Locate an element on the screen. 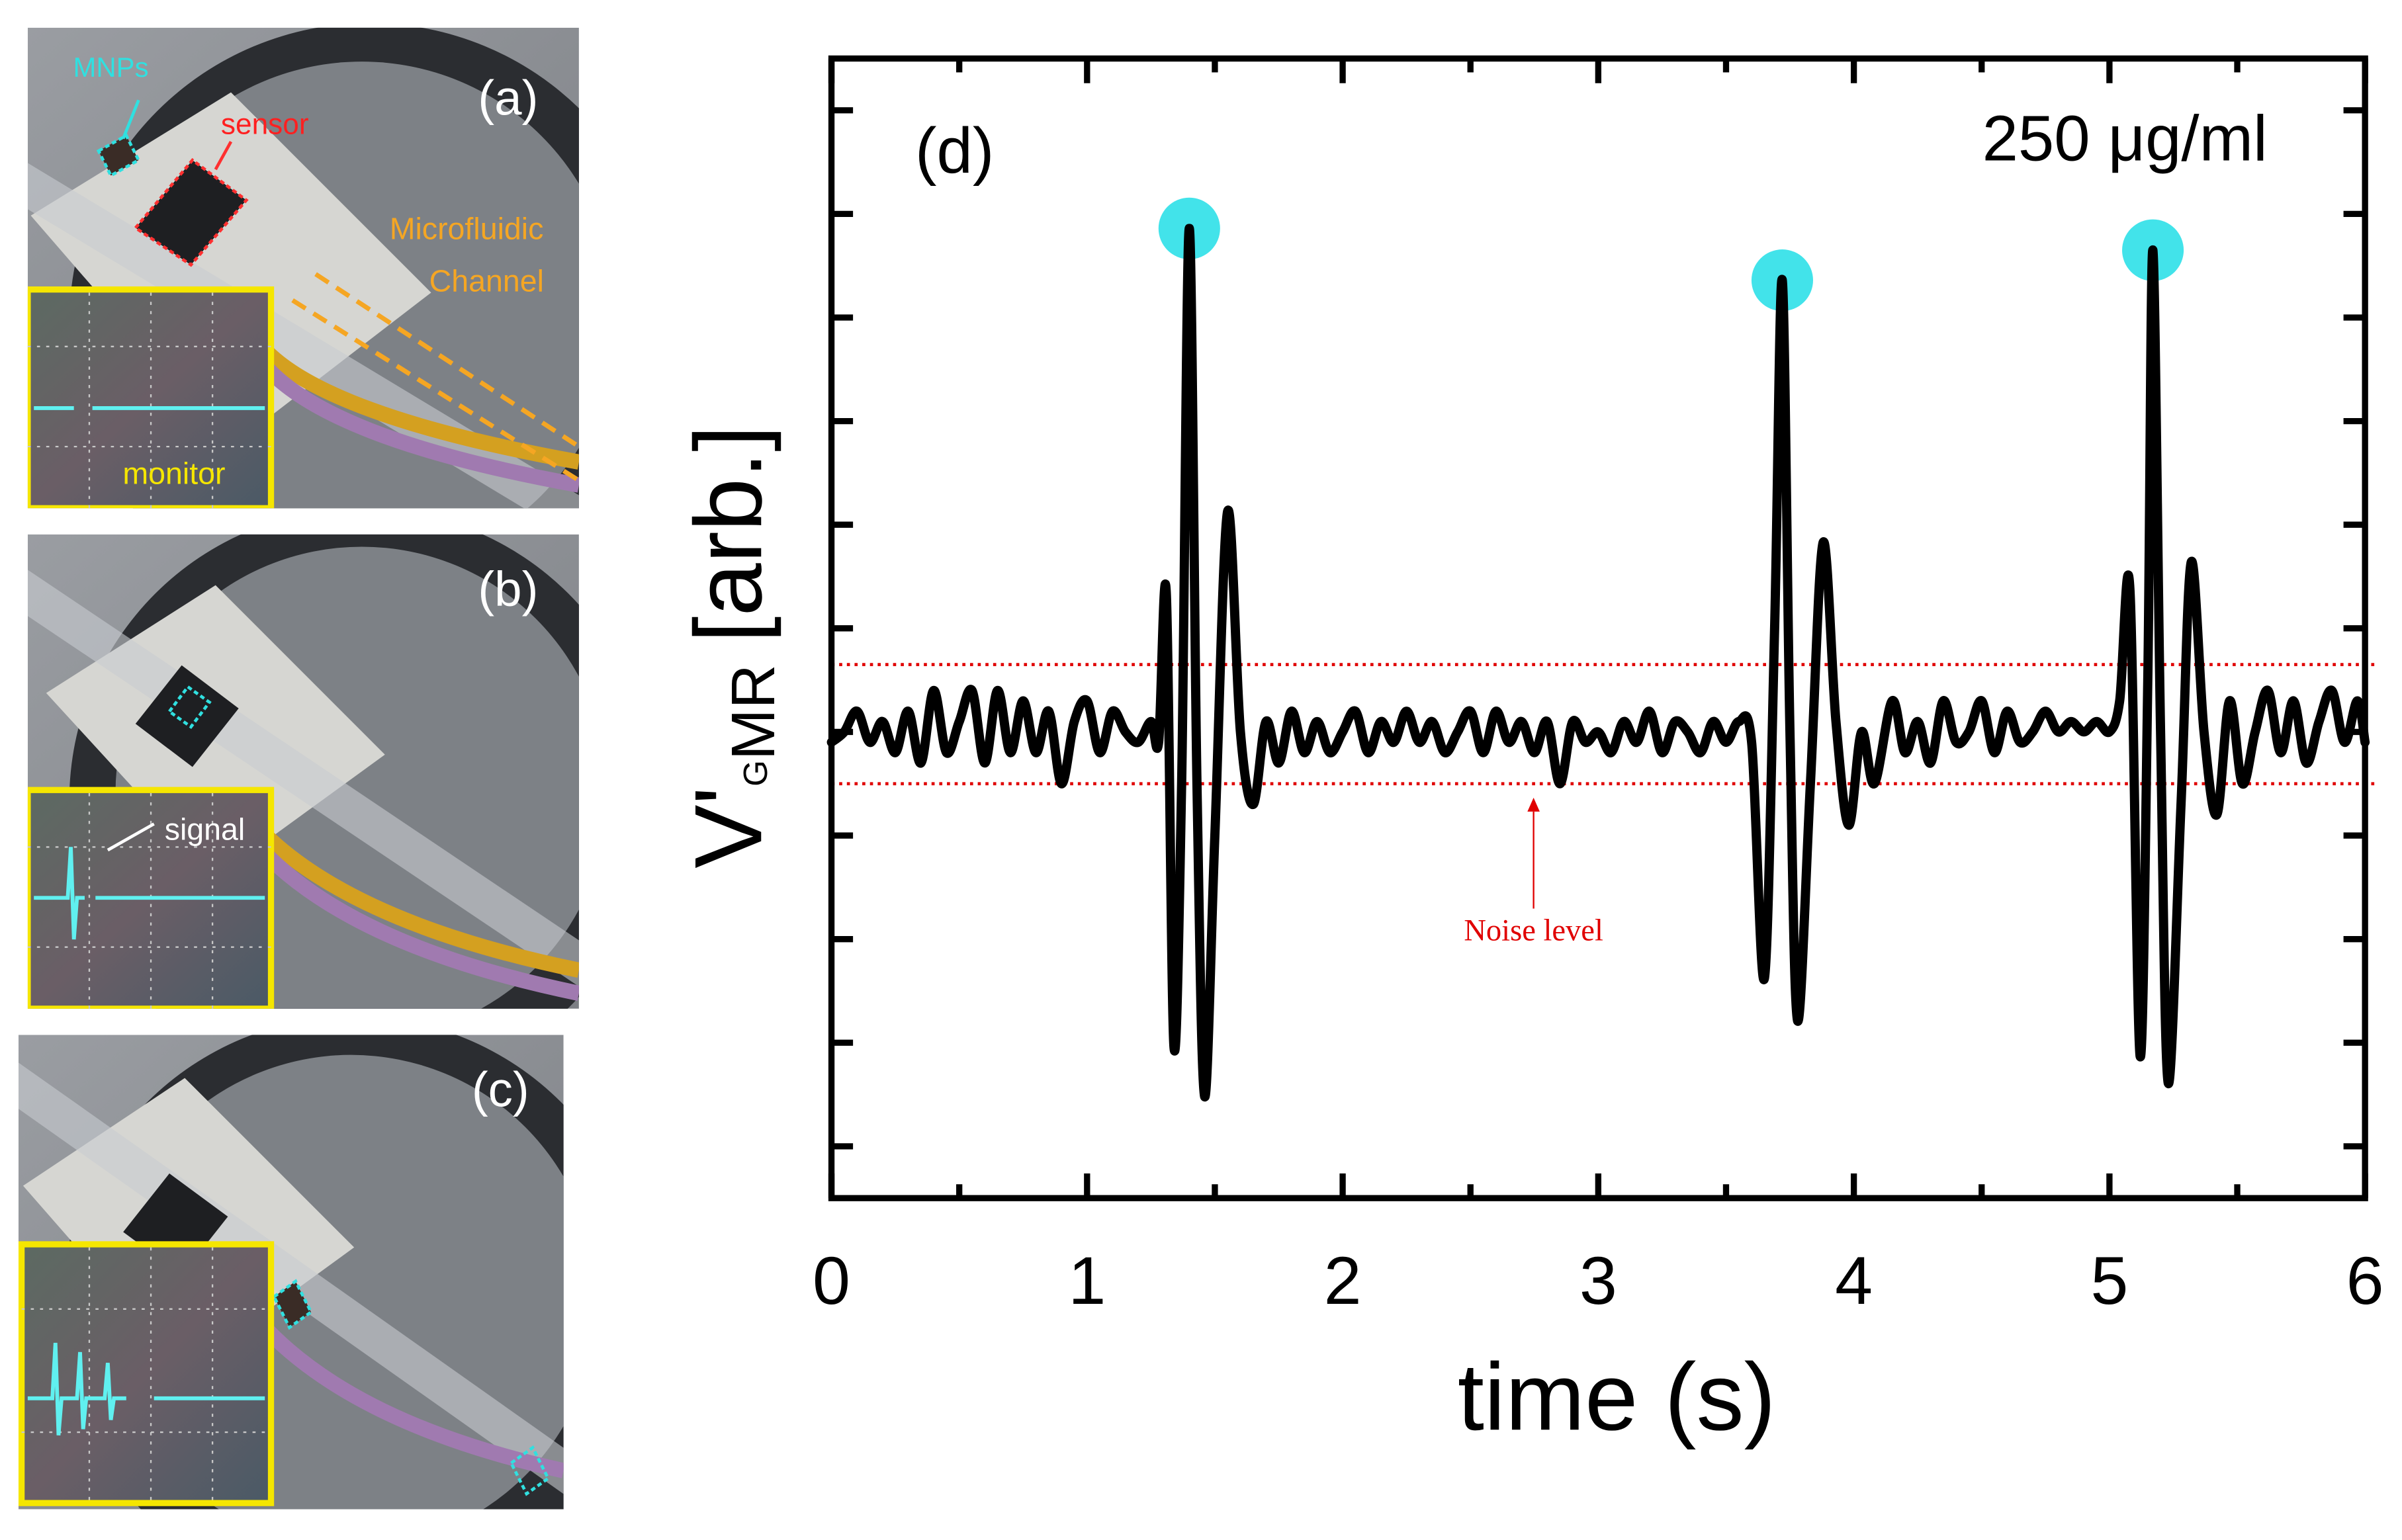 The width and height of the screenshot is (2402, 1540). y-axis-label: V'GMR [arb.] is located at coordinates (730, 647).